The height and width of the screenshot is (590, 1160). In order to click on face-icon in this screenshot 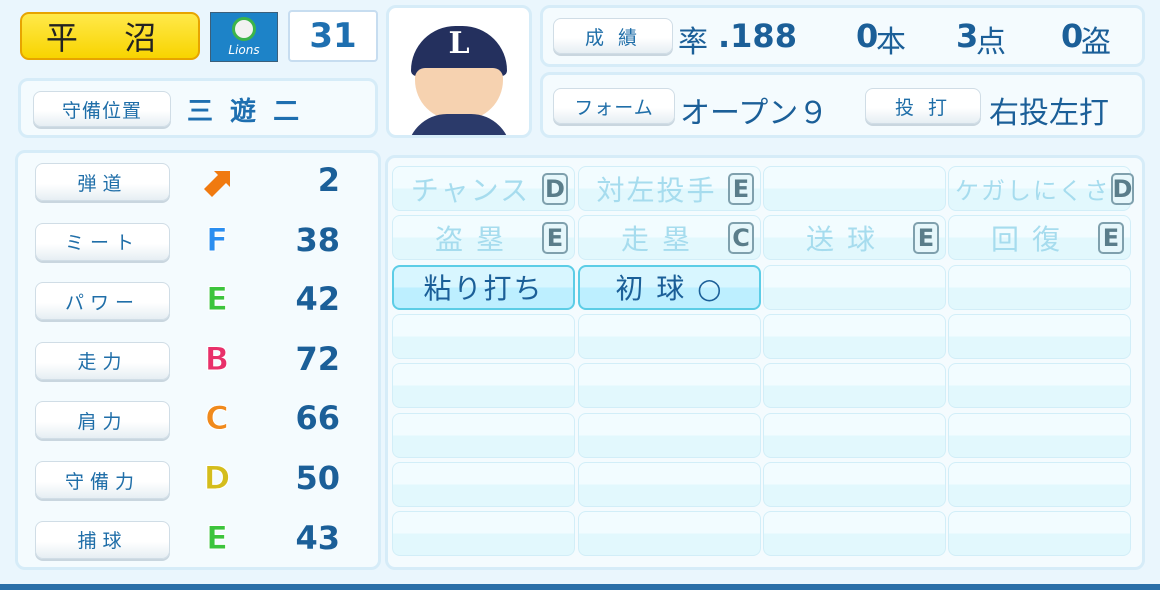, I will do `click(459, 94)`.